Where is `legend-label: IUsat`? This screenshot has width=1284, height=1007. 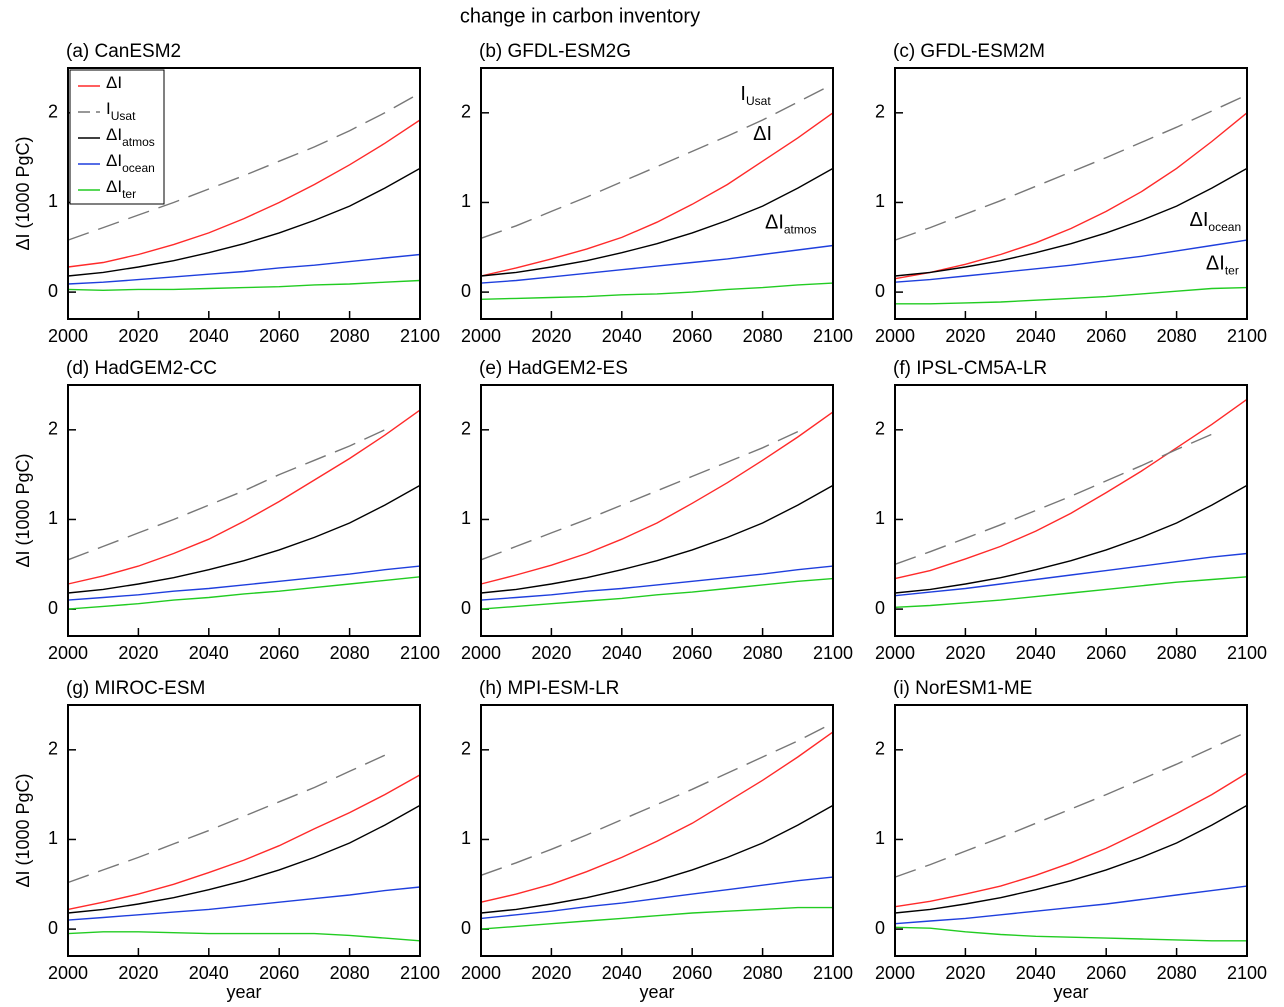
legend-label: IUsat is located at coordinates (121, 111).